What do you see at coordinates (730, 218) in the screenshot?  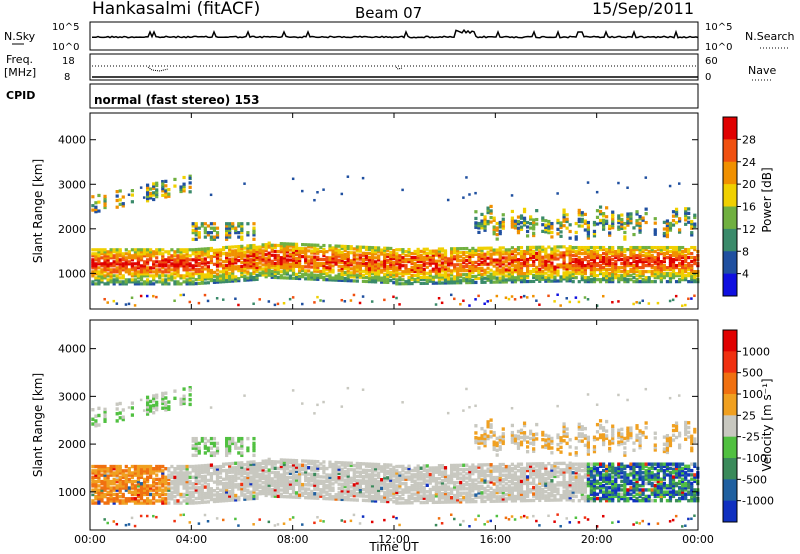 I see `colorbar-swatch` at bounding box center [730, 218].